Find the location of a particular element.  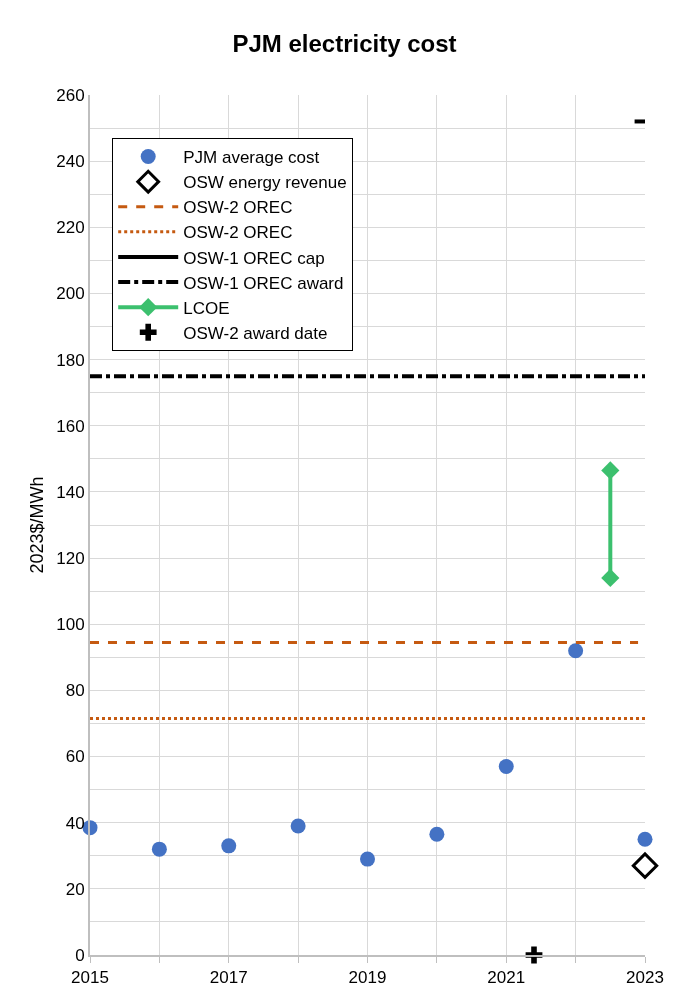

y-tick-label: 80 is located at coordinates (75, 691).